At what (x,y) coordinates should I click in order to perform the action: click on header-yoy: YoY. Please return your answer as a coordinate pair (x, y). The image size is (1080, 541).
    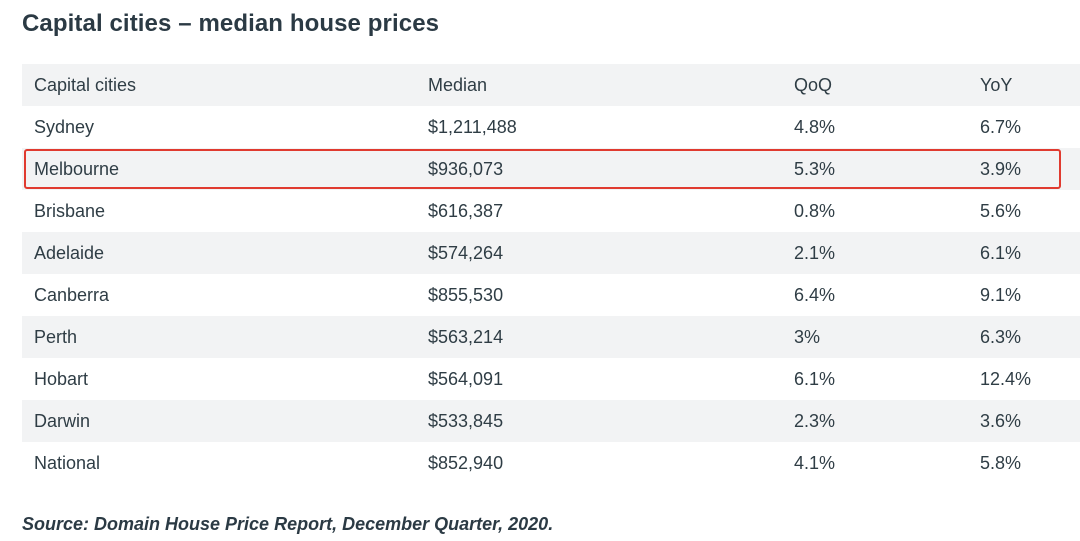
    Looking at the image, I should click on (996, 84).